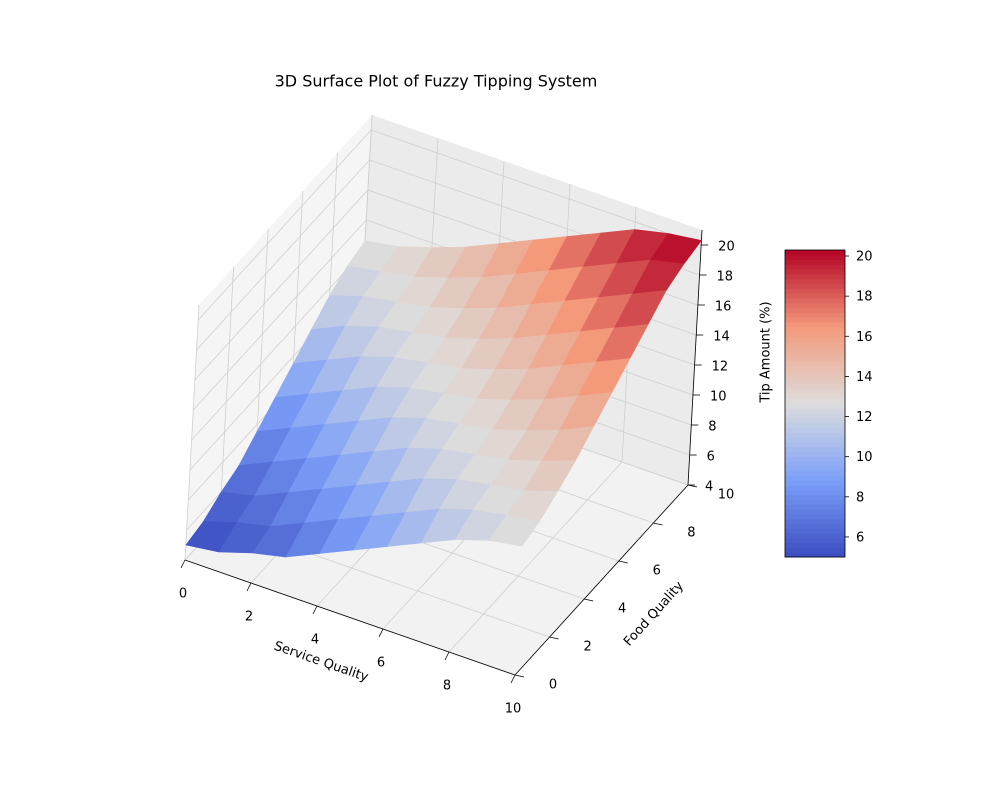  I want to click on colorbar-tick-label: 6, so click(860, 537).